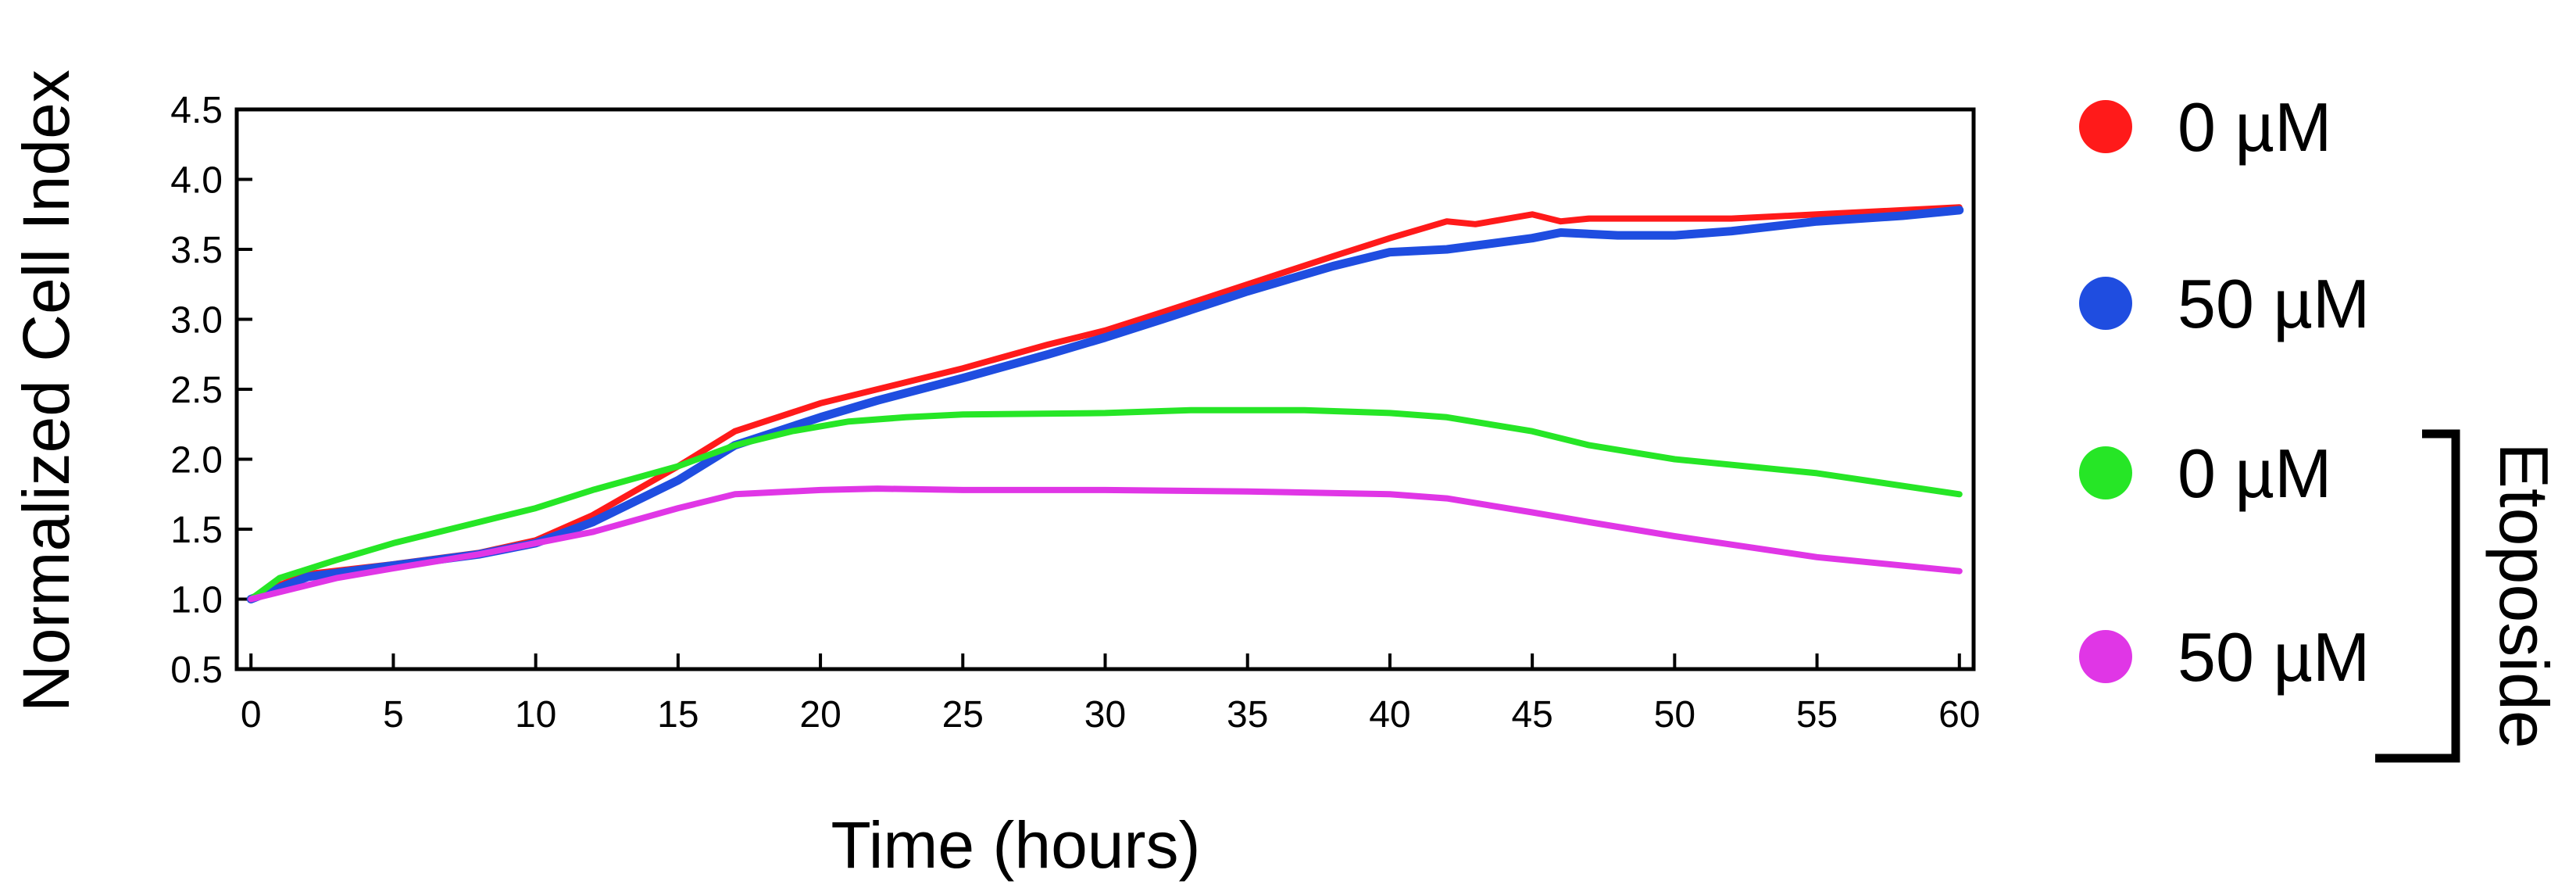  What do you see at coordinates (2524, 595) in the screenshot?
I see `etoposide-label: Etoposide` at bounding box center [2524, 595].